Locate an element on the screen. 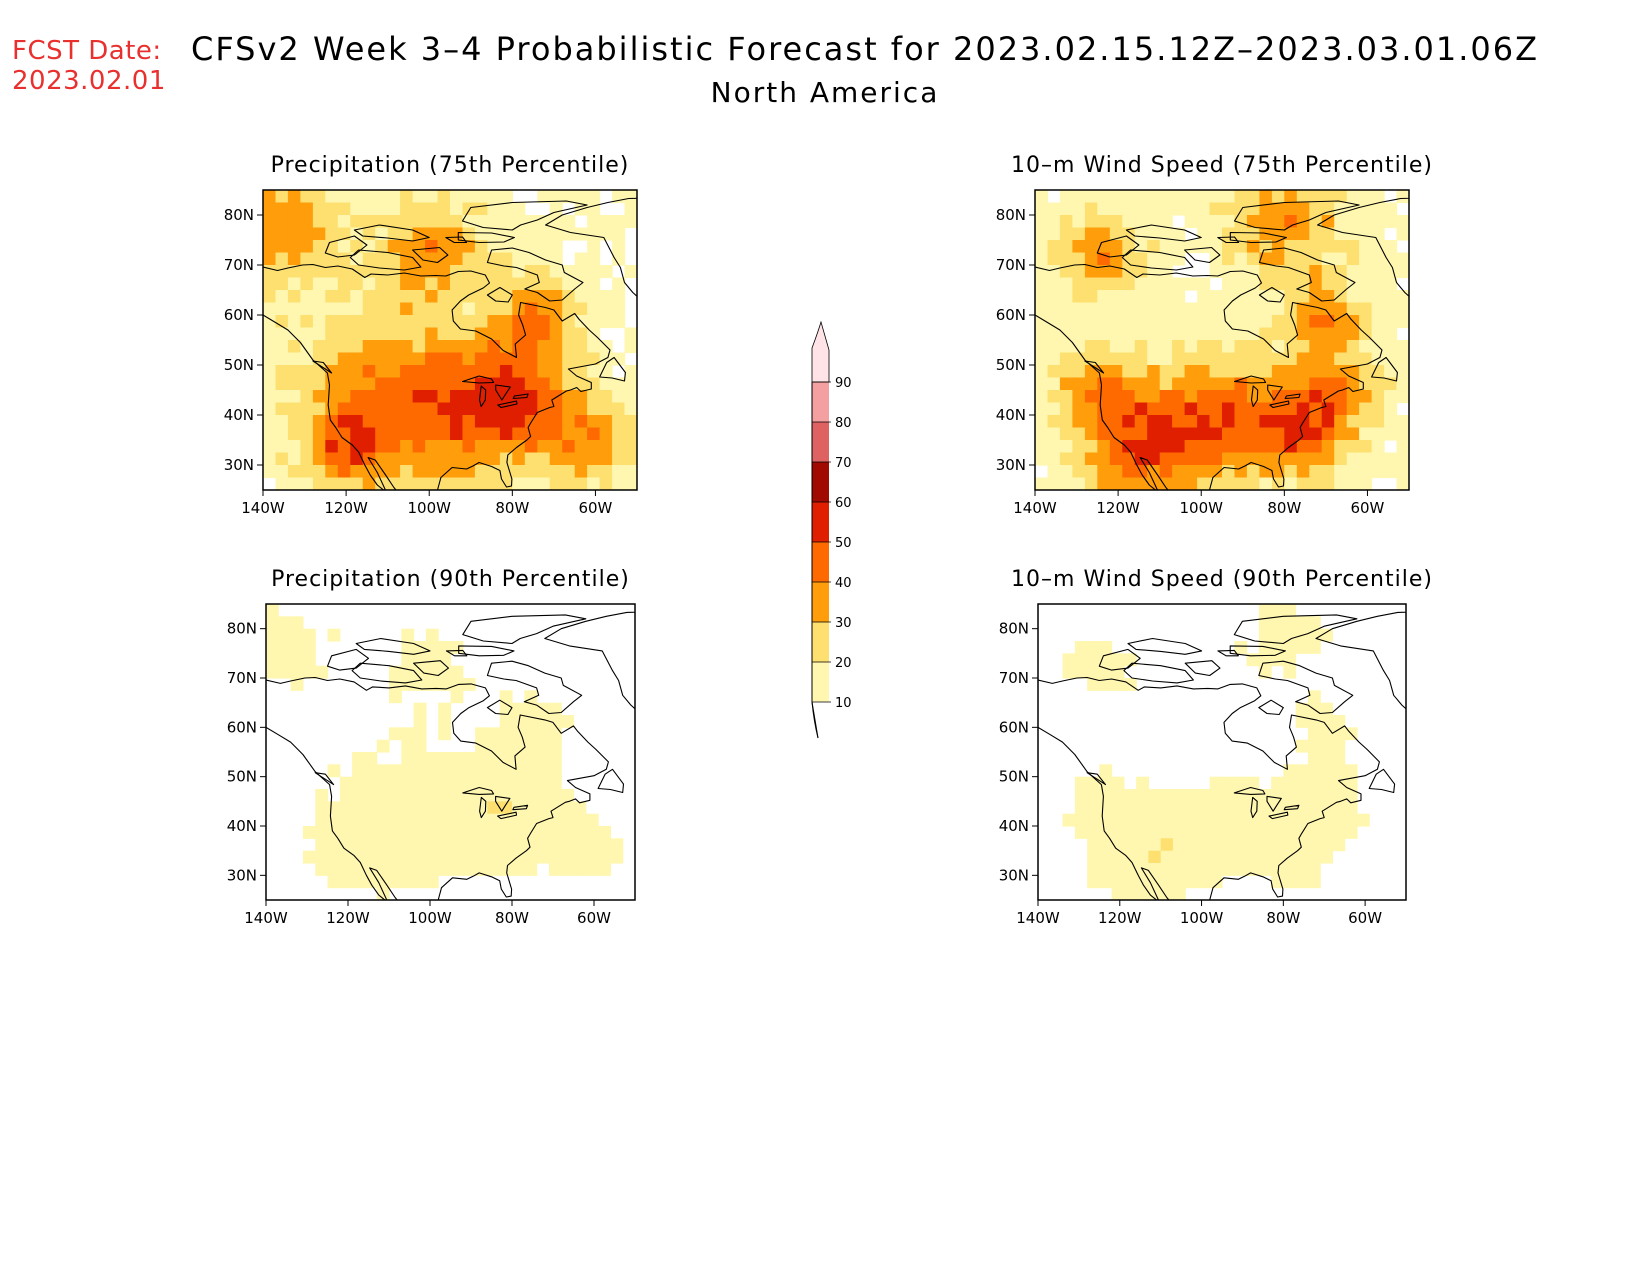  colorbar-label: 10 is located at coordinates (843, 703).